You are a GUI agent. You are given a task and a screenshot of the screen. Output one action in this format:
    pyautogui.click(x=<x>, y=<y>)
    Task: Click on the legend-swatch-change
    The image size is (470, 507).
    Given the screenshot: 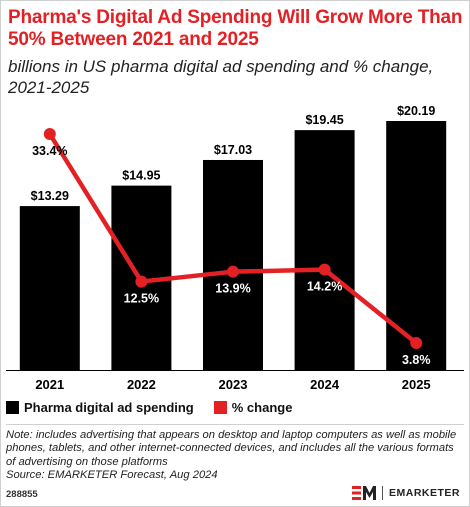 What is the action you would take?
    pyautogui.click(x=220, y=407)
    